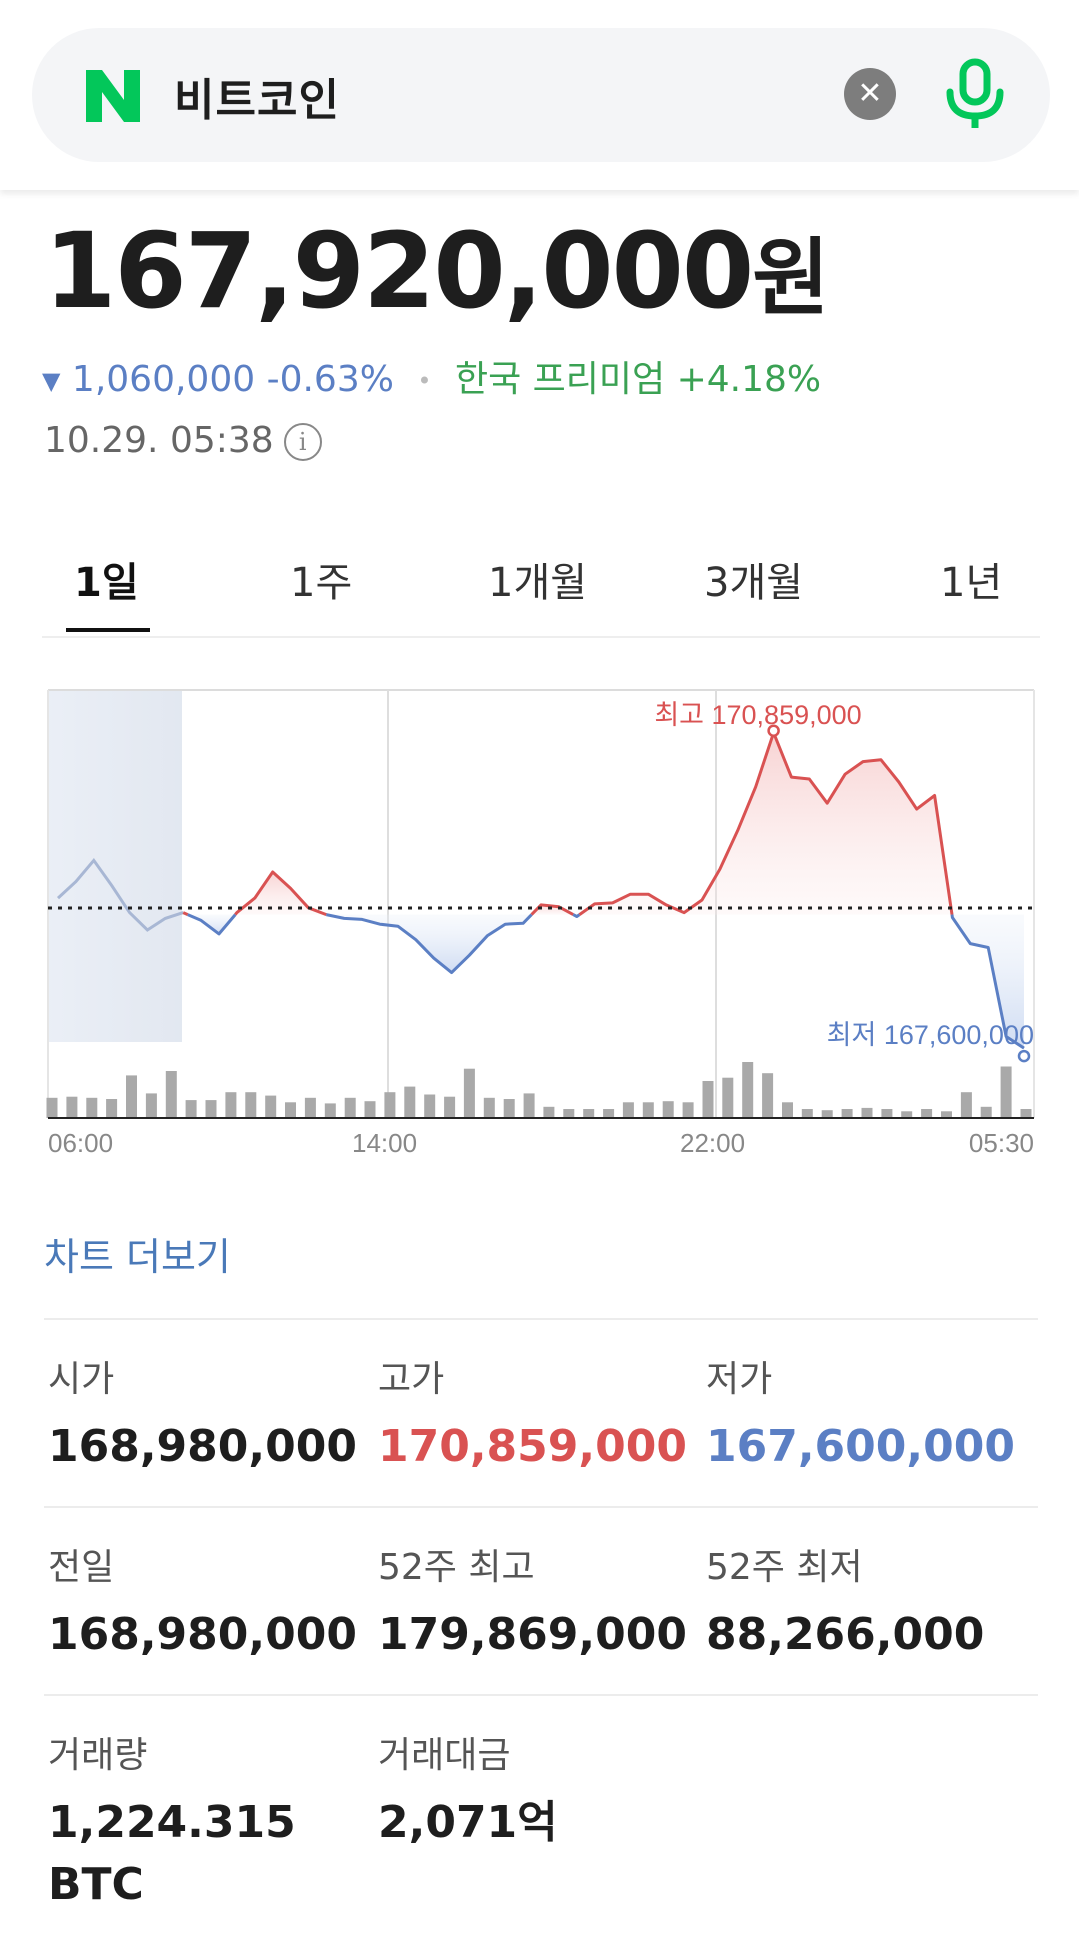 The image size is (1079, 1933). I want to click on chart-more-link: 차트 더보기, so click(137, 1257).